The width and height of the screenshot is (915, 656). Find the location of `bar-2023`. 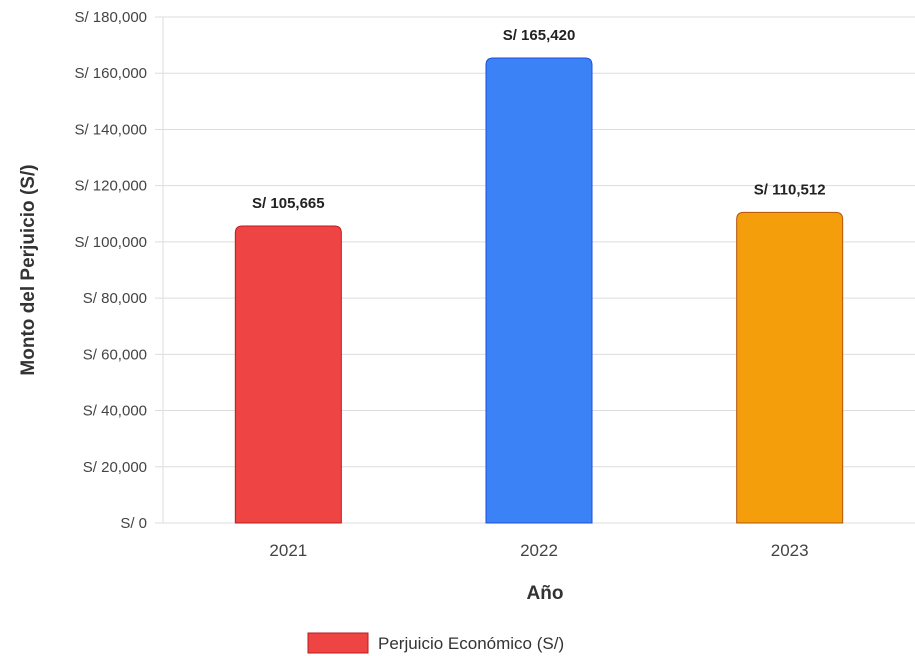

bar-2023 is located at coordinates (790, 367).